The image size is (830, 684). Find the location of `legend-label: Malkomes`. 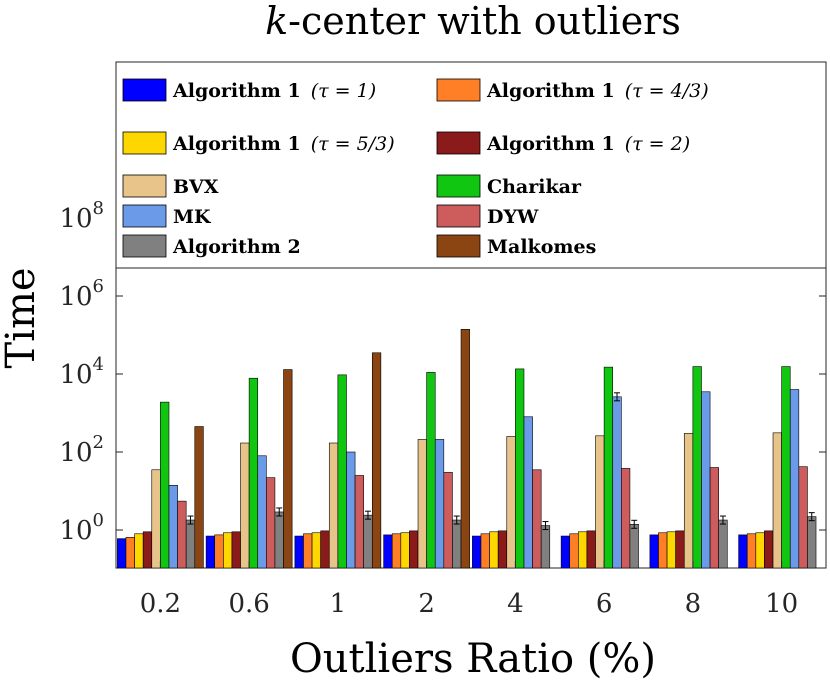

legend-label: Malkomes is located at coordinates (541, 247).